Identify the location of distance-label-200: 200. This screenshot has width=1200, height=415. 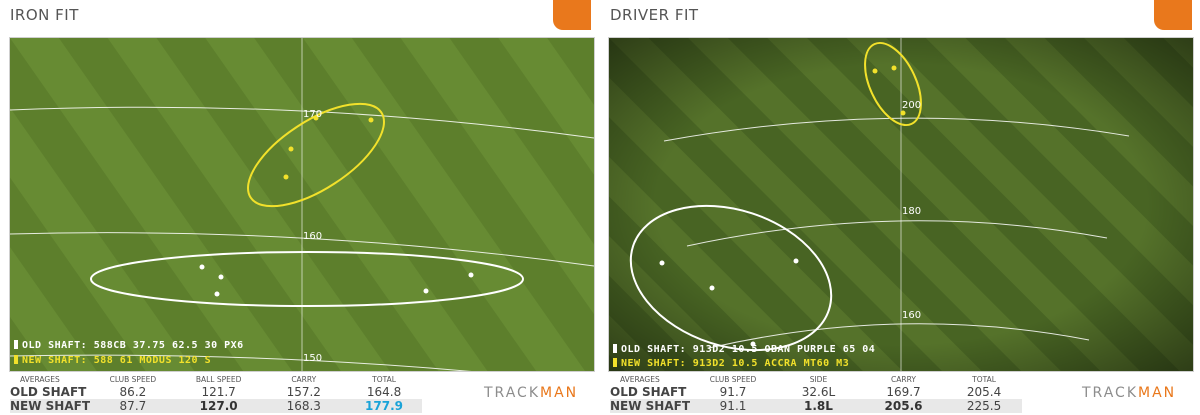
(912, 105).